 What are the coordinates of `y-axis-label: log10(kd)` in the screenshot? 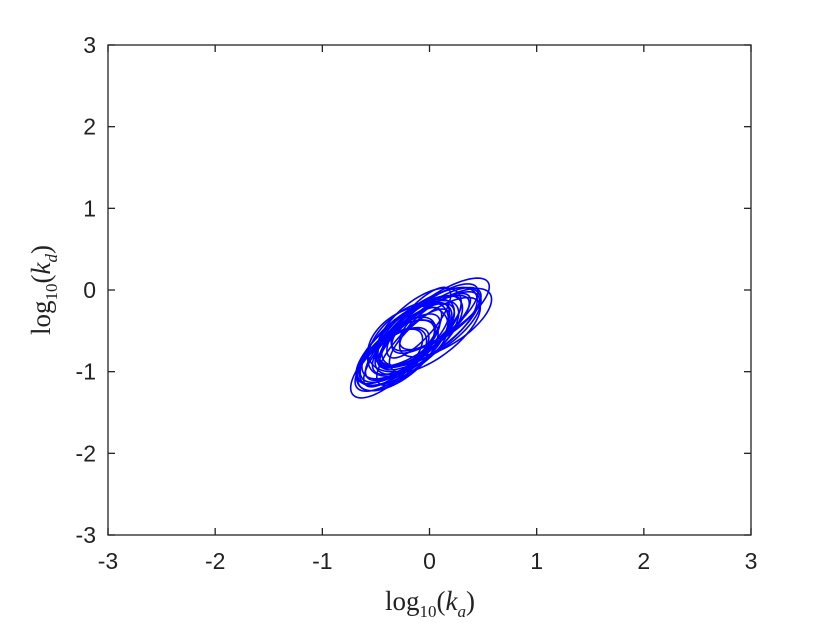 It's located at (43, 290).